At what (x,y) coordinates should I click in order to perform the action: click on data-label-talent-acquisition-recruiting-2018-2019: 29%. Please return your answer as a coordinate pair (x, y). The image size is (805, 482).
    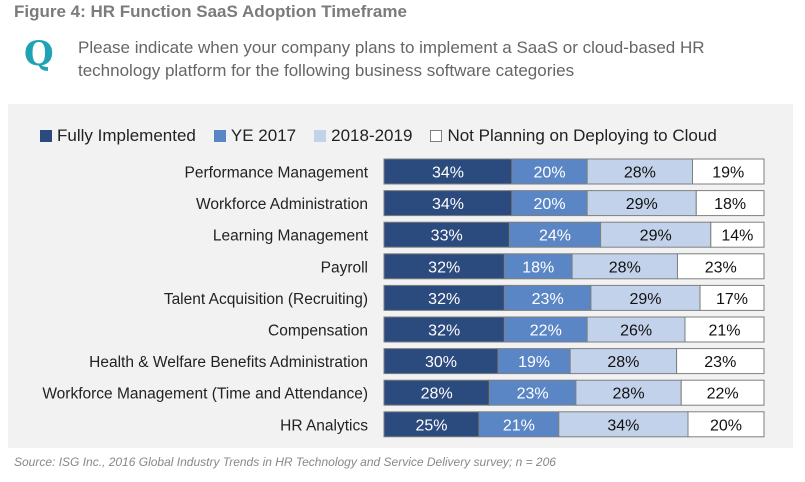
    Looking at the image, I should click on (645, 299).